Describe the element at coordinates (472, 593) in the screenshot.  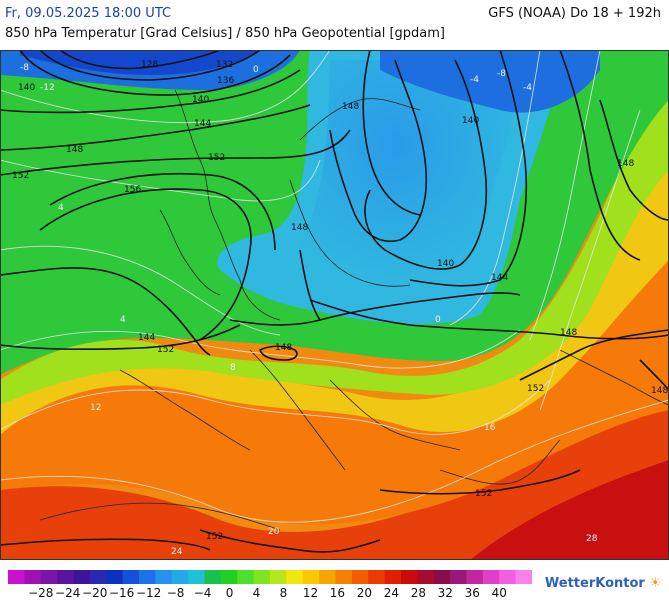
I see `colorbar-tick-label: 36` at that location.